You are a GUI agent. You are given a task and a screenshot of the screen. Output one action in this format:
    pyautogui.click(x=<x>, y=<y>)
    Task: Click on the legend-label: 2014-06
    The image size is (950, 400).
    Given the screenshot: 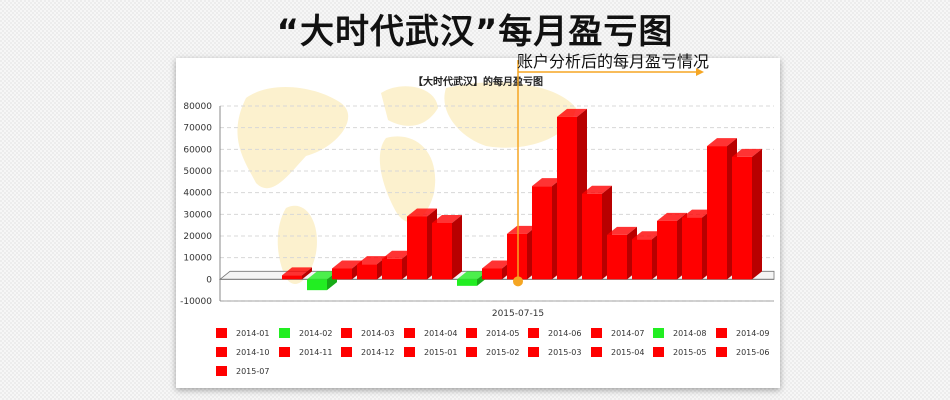 What is the action you would take?
    pyautogui.click(x=564, y=333)
    